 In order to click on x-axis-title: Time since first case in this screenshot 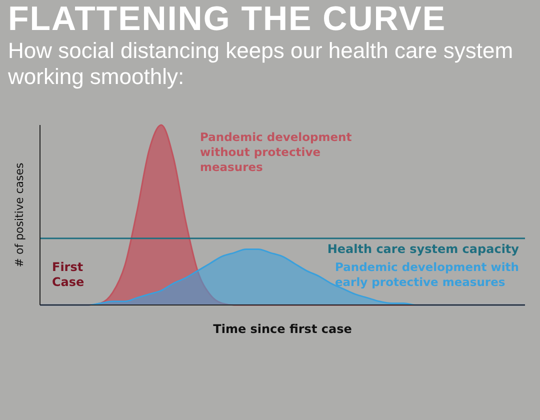, I will do `click(282, 329)`.